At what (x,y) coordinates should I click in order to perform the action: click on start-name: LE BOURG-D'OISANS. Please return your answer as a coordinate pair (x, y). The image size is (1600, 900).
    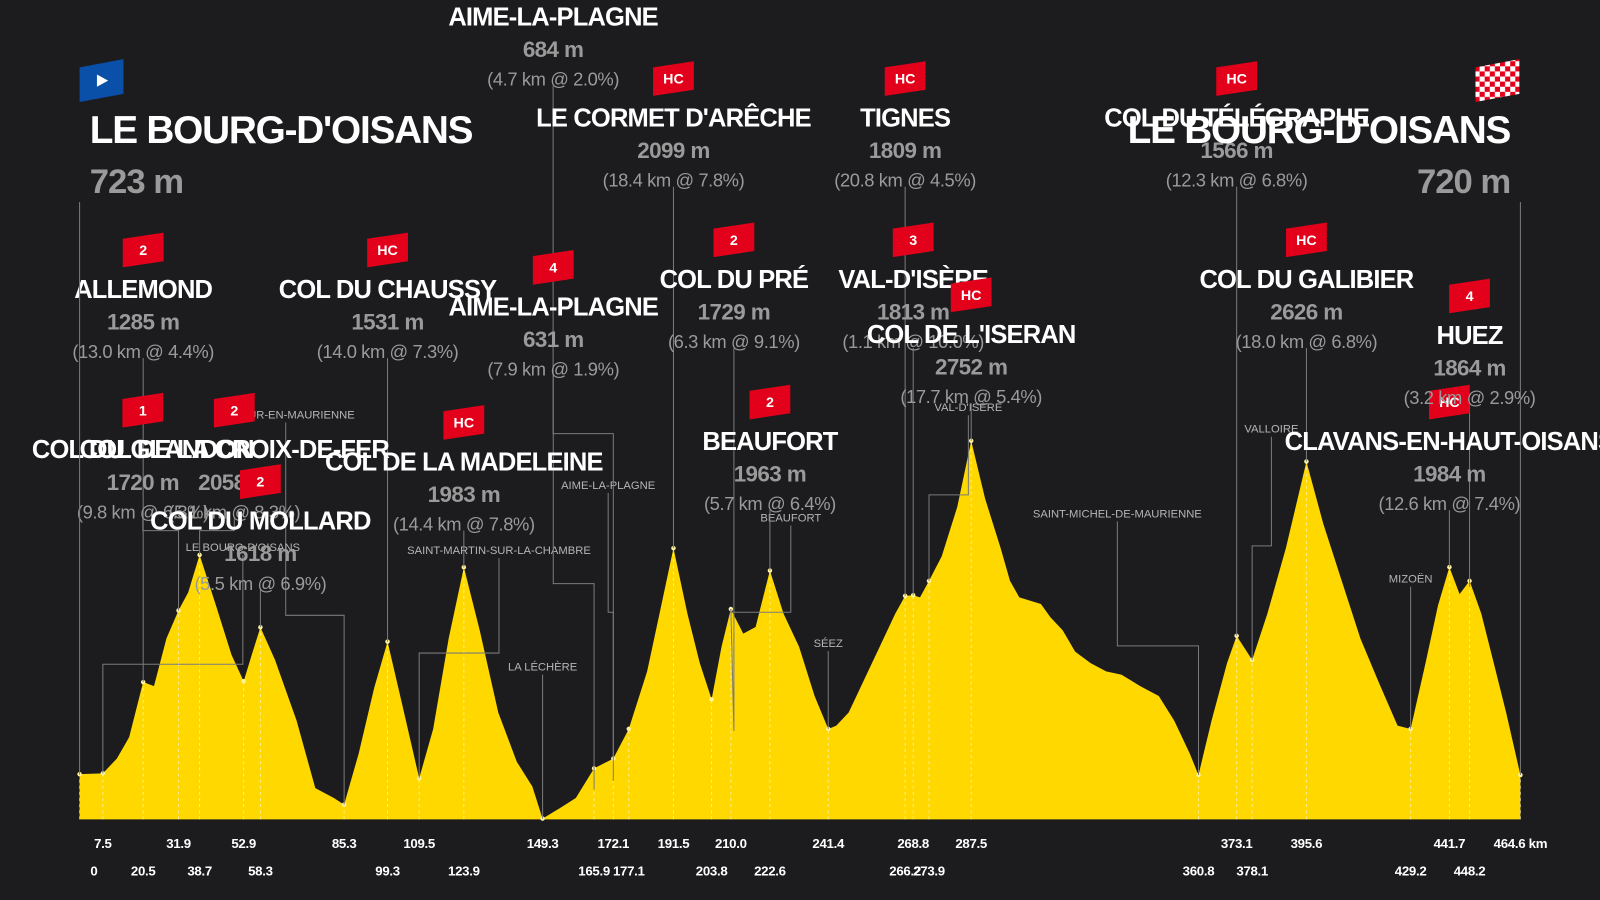
    Looking at the image, I should click on (281, 130).